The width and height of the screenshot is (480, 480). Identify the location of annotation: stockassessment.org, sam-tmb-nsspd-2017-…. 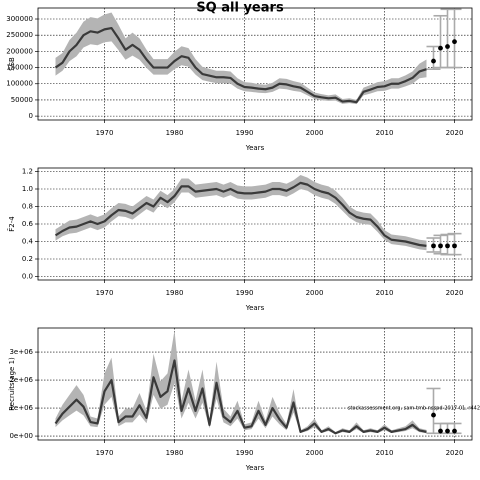
(414, 409).